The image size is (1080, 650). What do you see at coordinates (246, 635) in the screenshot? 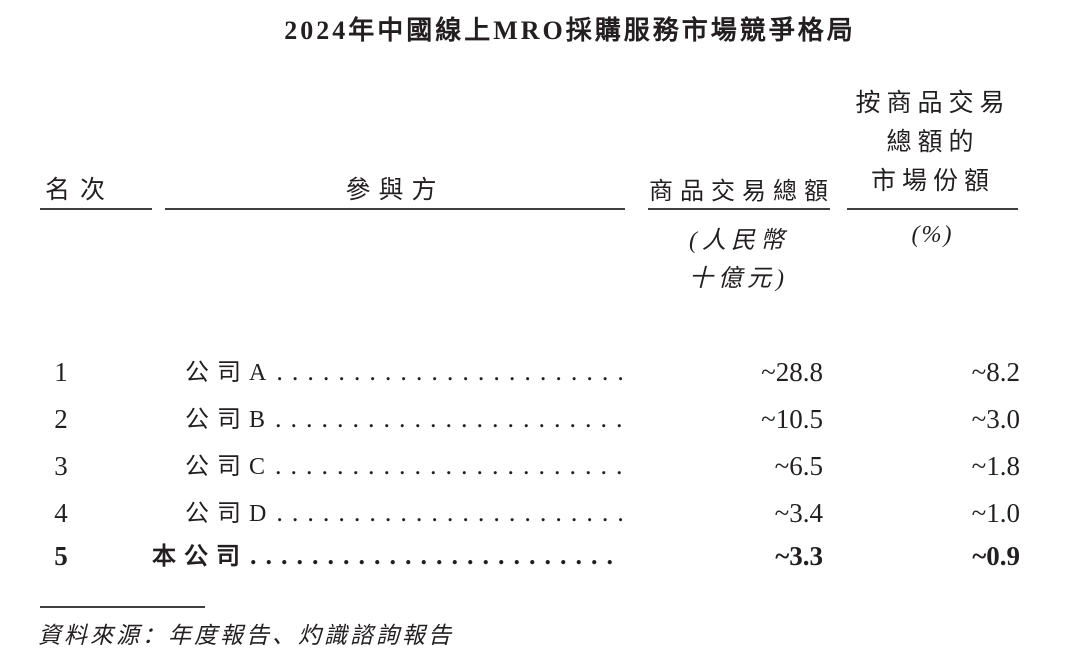
I see `source-note: 資料來源：年度報告、灼識諮詢報告` at bounding box center [246, 635].